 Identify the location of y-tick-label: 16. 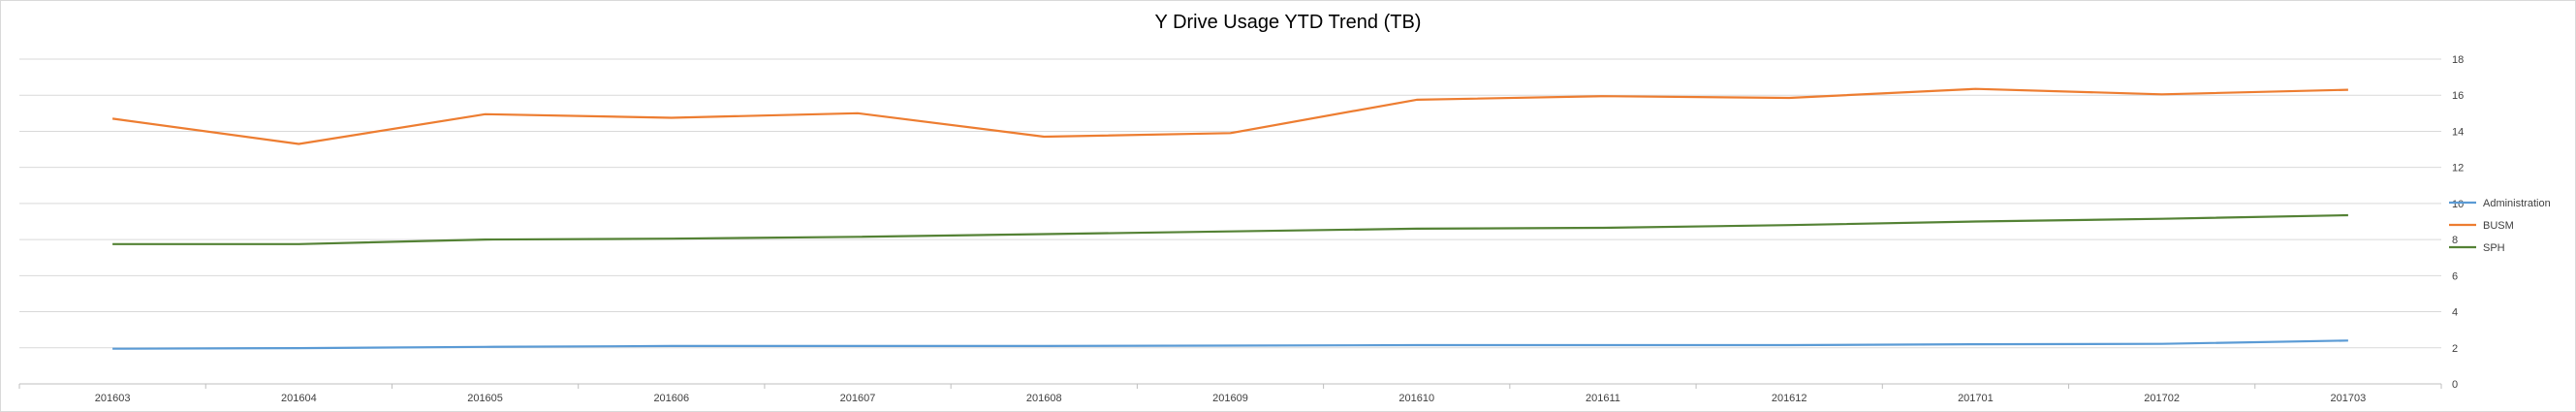
(2458, 96).